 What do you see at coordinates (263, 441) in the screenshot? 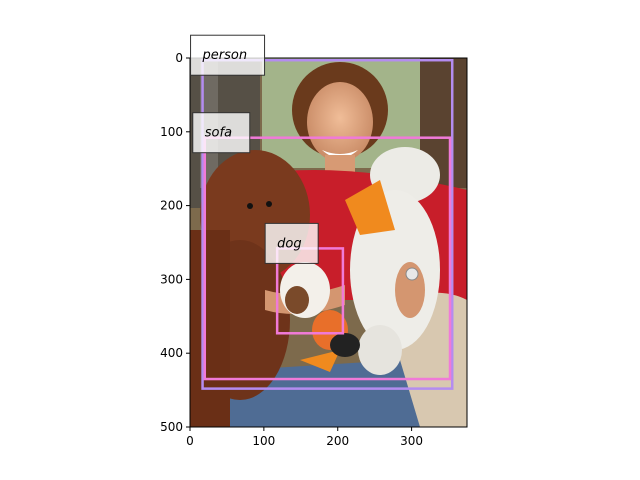
I see `x-tick-label: 100` at bounding box center [263, 441].